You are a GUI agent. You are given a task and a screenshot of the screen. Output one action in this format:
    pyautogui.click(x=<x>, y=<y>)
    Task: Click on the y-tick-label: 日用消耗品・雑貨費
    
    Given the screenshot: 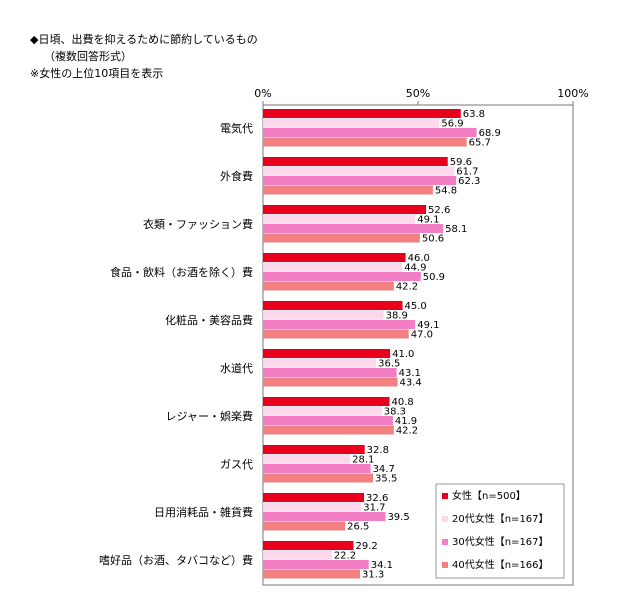 What is the action you would take?
    pyautogui.click(x=203, y=512)
    